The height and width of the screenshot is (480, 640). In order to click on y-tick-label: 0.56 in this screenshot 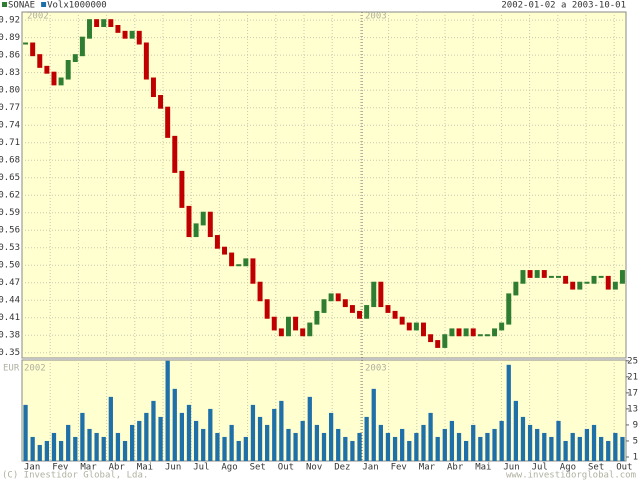, I will do `click(10, 231)`.